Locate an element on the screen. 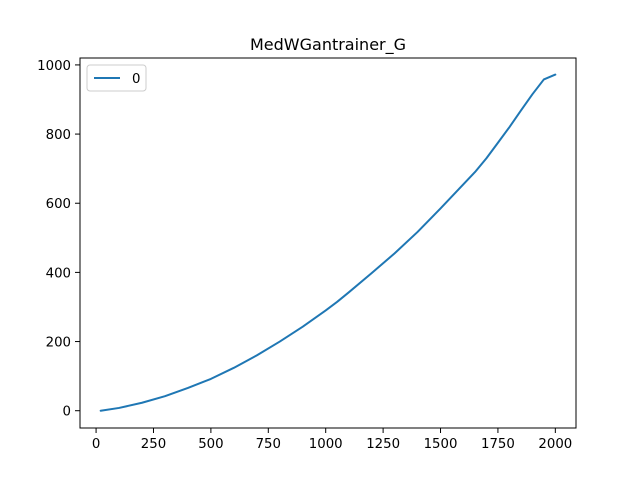 This screenshot has width=640, height=480. x-tick-label: 500 is located at coordinates (210, 444).